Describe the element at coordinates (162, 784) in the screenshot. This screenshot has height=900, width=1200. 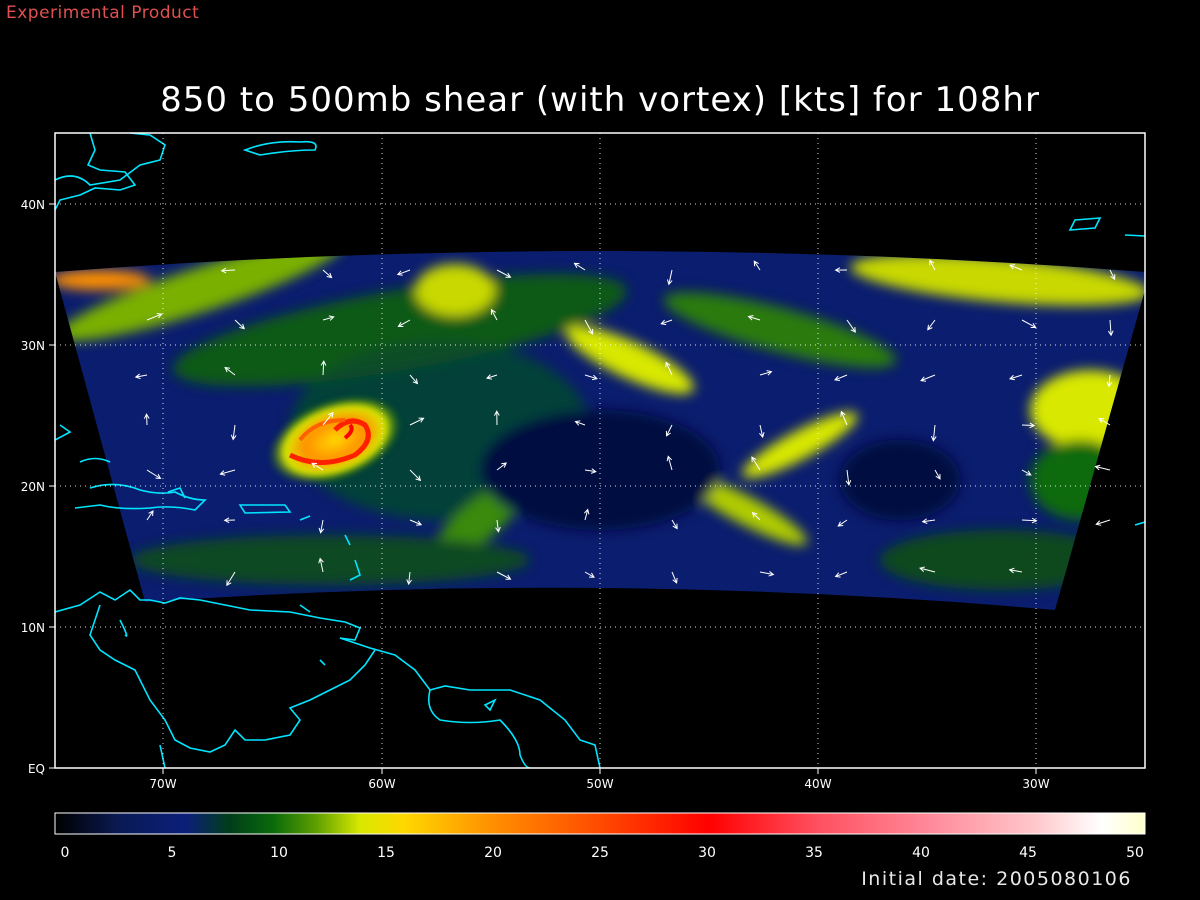
I see `lon-label-70w: 70W` at that location.